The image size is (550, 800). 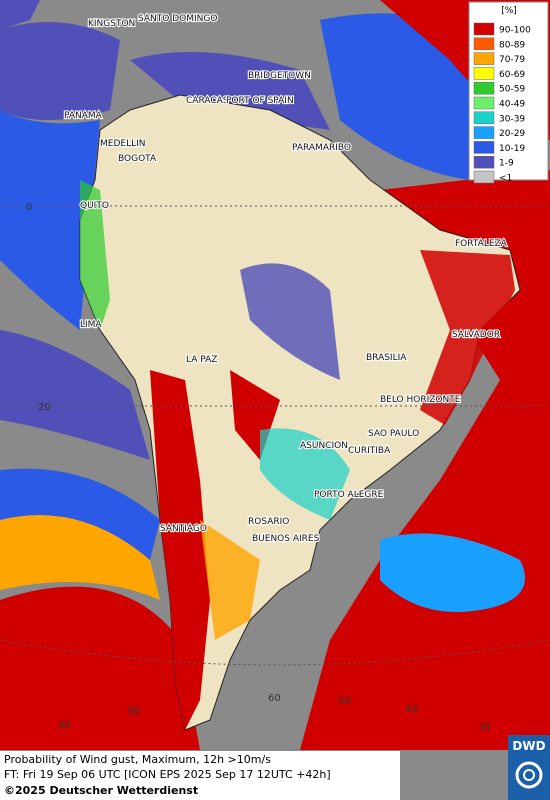 I want to click on city-label: PANAMA, so click(x=83, y=116).